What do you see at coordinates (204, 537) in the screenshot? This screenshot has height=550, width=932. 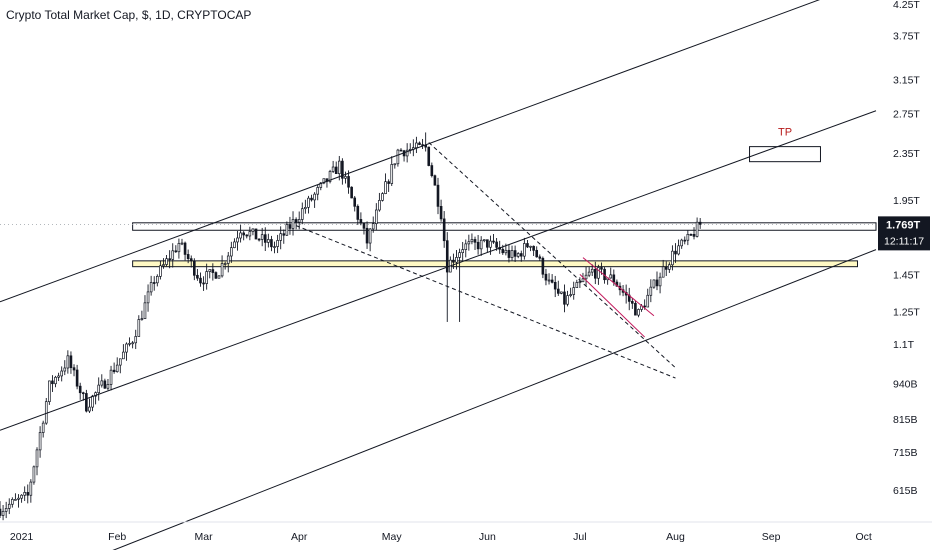 I see `time-tick-label: Mar` at bounding box center [204, 537].